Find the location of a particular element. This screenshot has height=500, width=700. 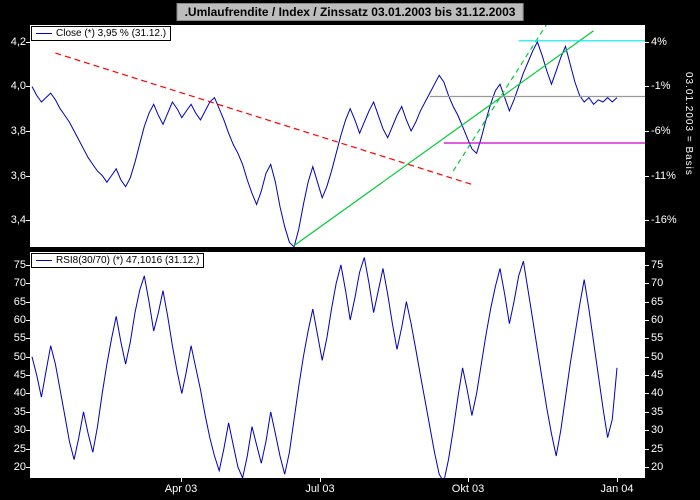

rsi-y-axis-label-right: 55 is located at coordinates (657, 338).